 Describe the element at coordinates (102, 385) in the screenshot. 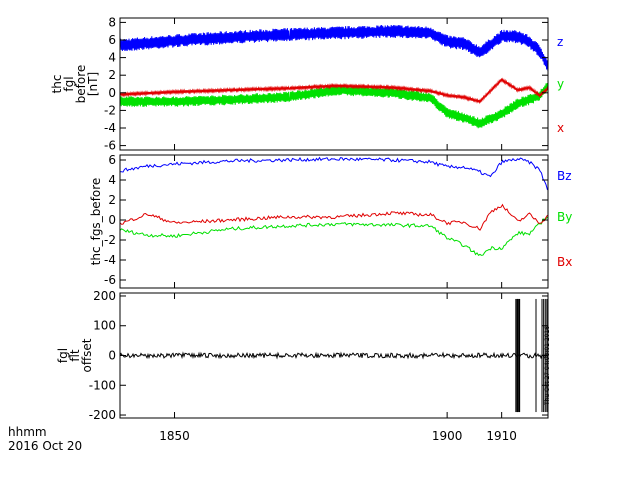

I see `ytick-label-bottom--100: -100` at that location.